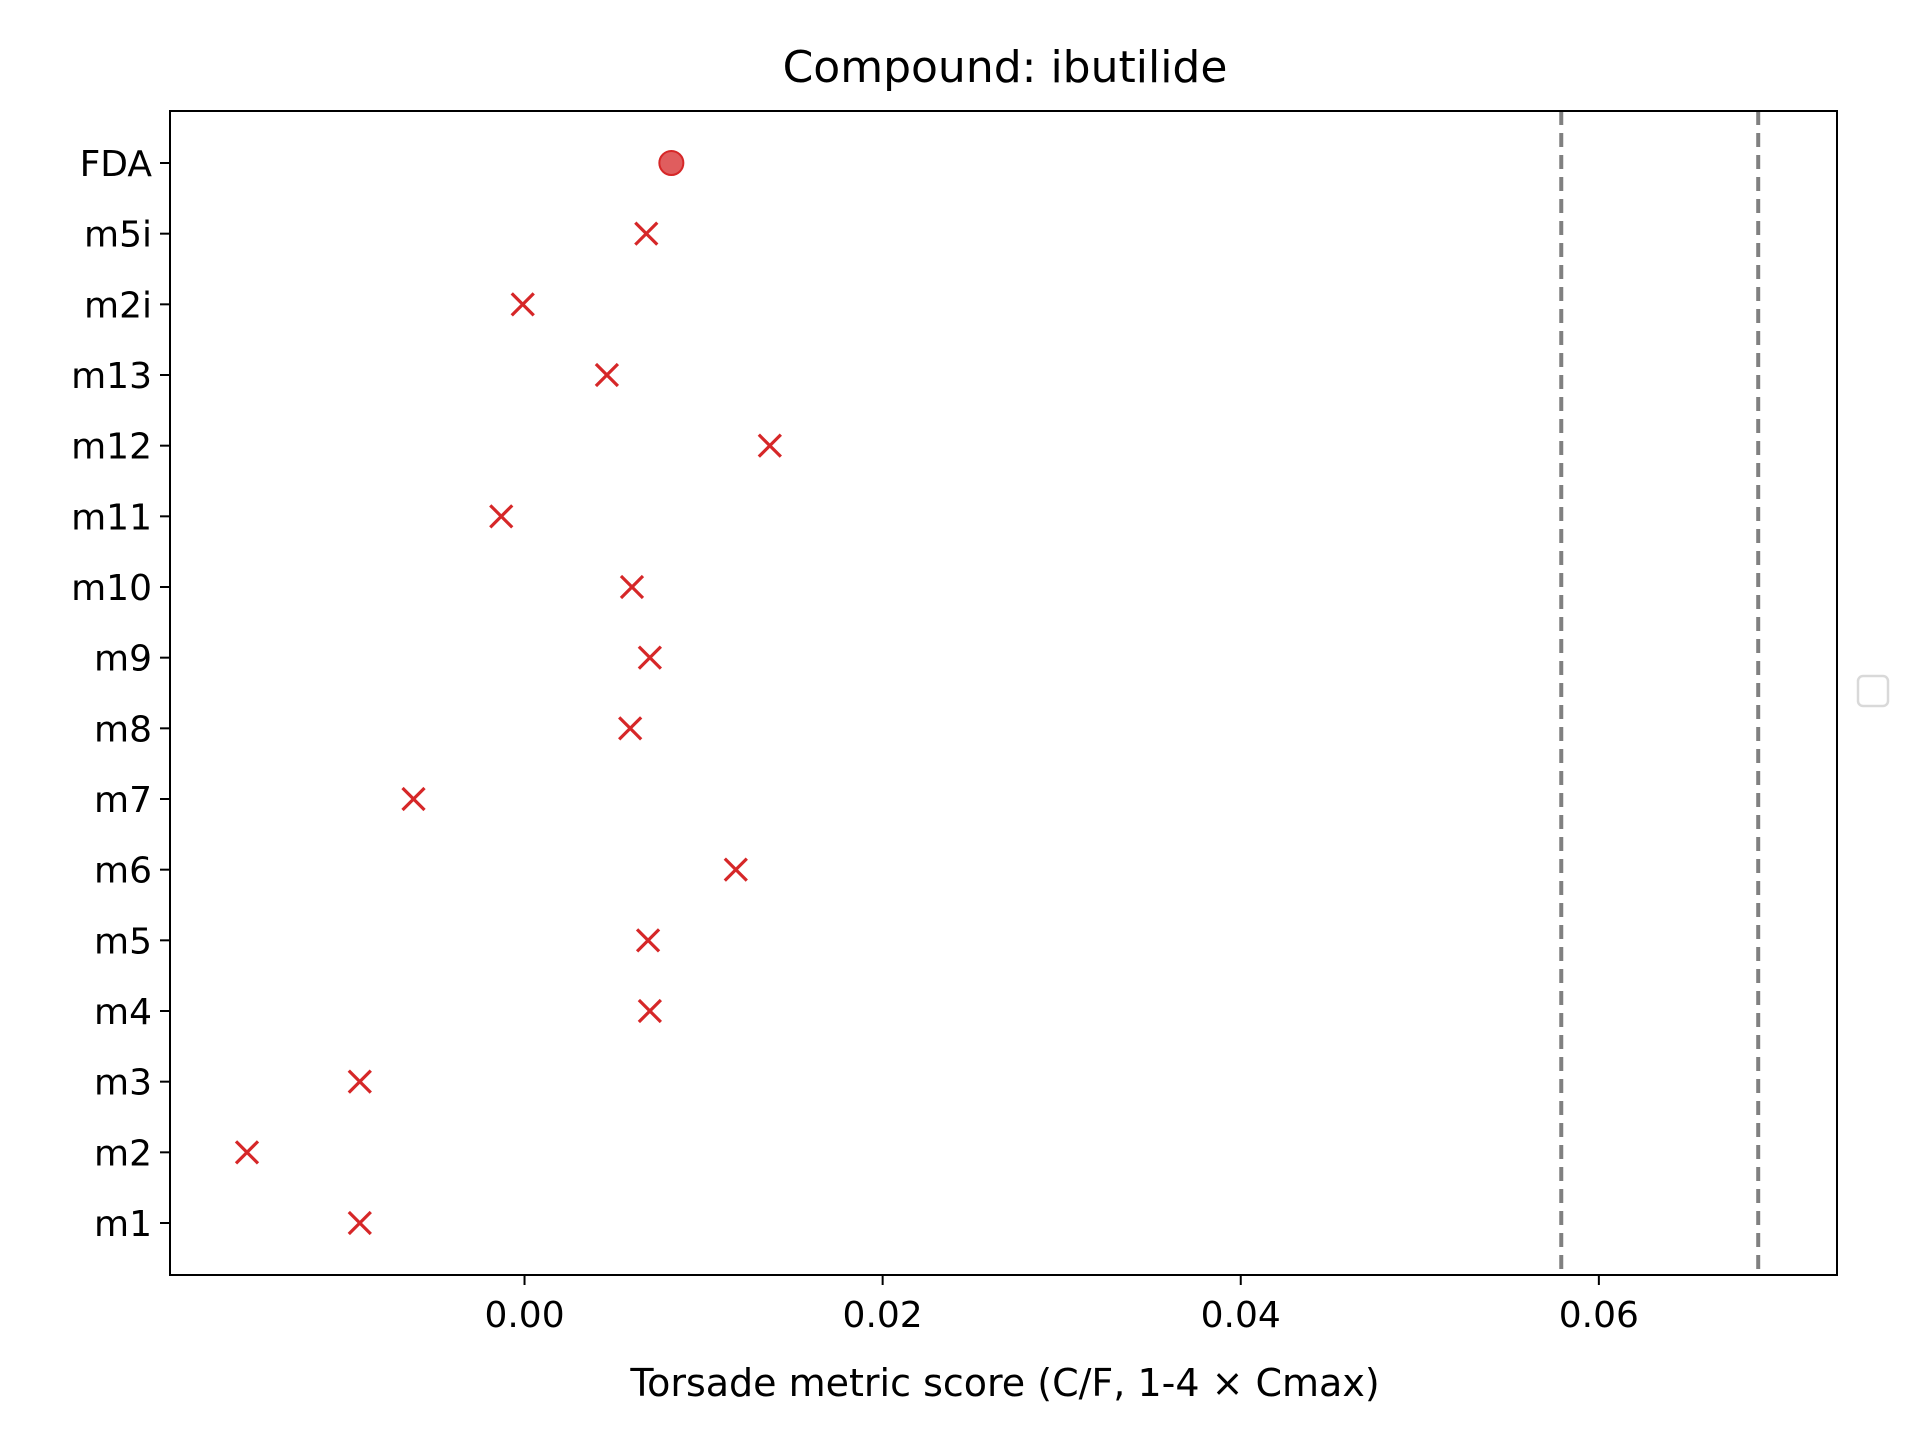  Describe the element at coordinates (632, 587) in the screenshot. I see `point-m10` at that location.